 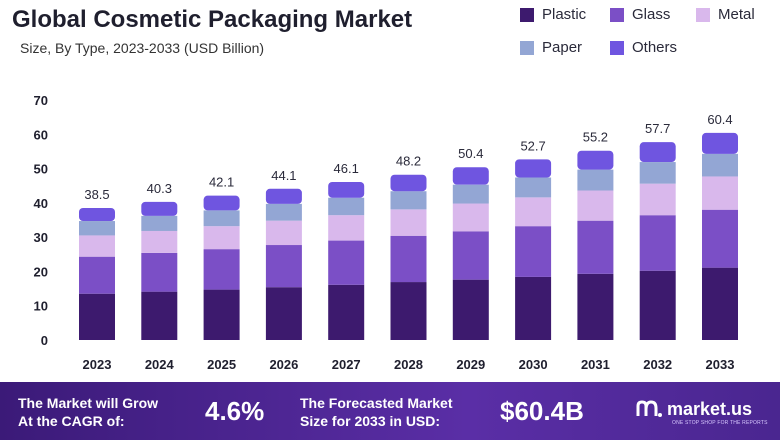 I want to click on cagr-label-line1: The Market will Grow, so click(x=88, y=403).